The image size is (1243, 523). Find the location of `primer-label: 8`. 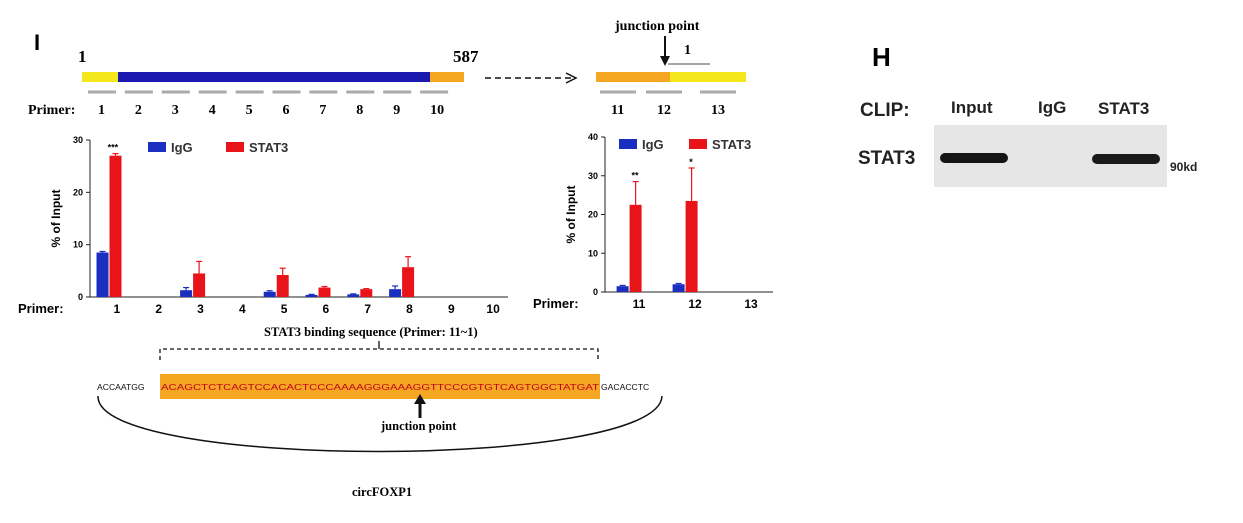

primer-label: 8 is located at coordinates (359, 110).